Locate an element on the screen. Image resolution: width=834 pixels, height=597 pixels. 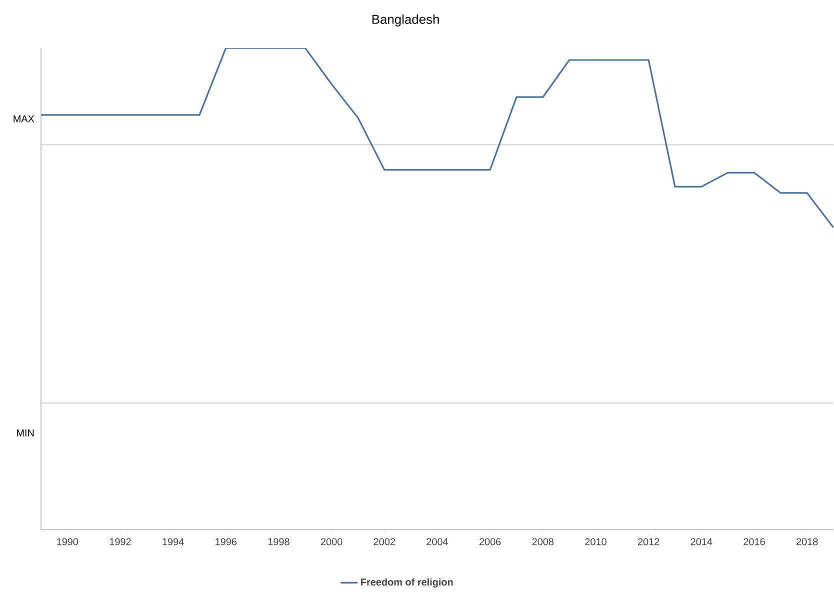
x-tick-label: 2014 is located at coordinates (701, 542).